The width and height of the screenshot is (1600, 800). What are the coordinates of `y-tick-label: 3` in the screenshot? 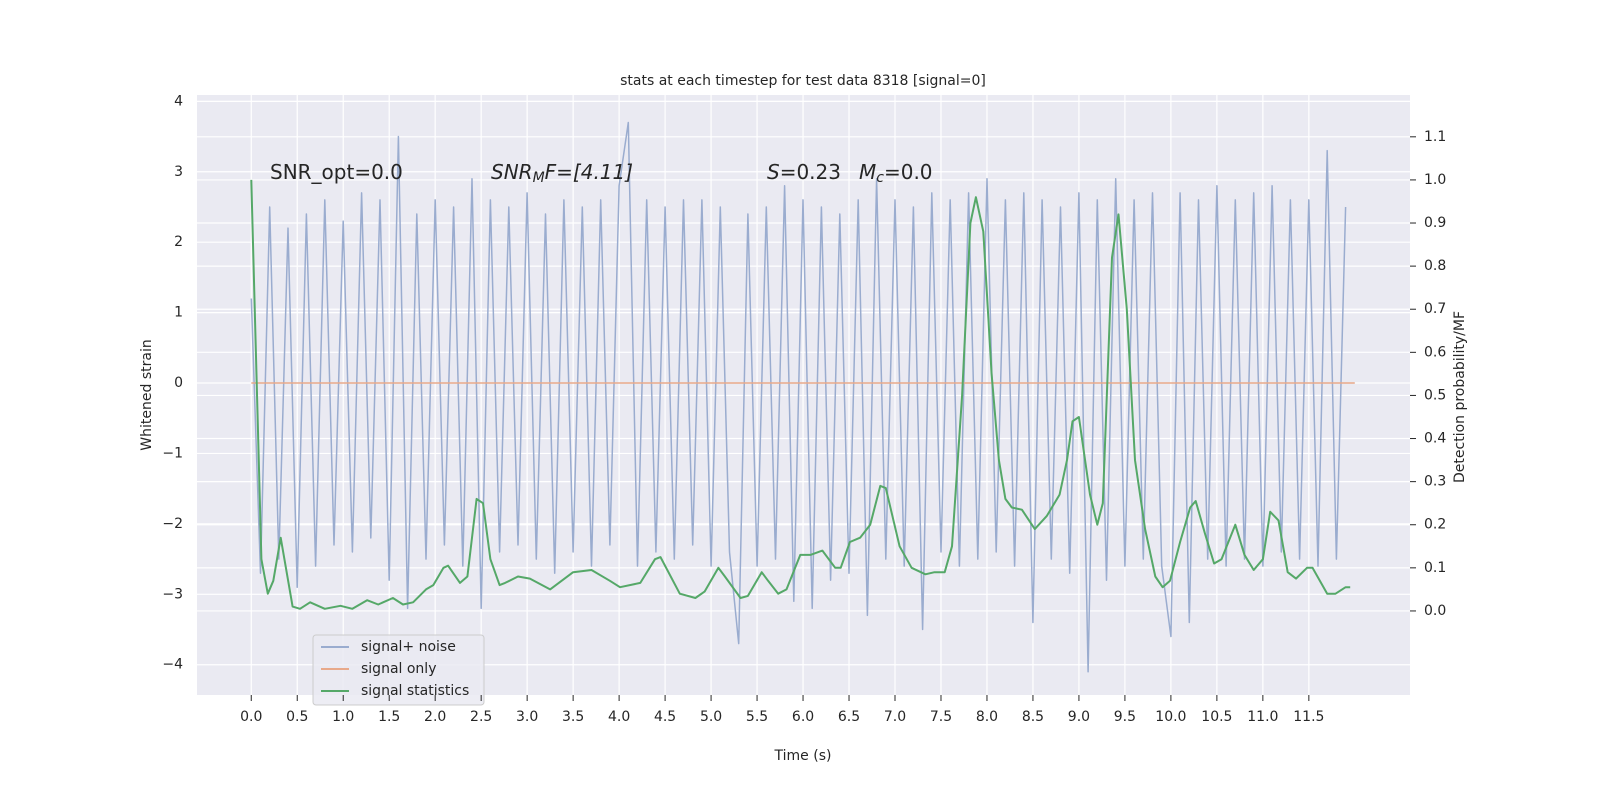 It's located at (178, 172).